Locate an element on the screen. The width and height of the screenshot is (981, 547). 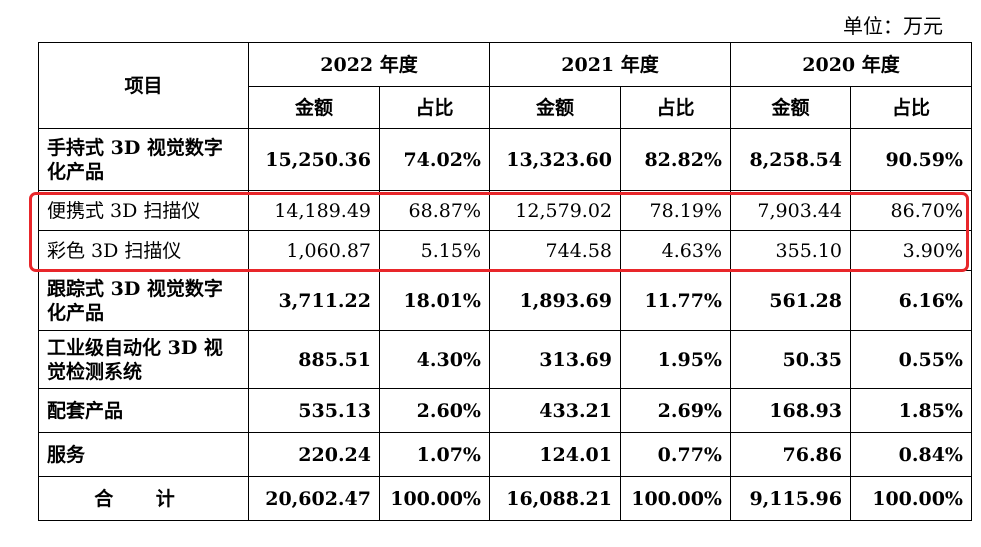
row-label: 彩色 3D 扫描仪 is located at coordinates (143, 250).